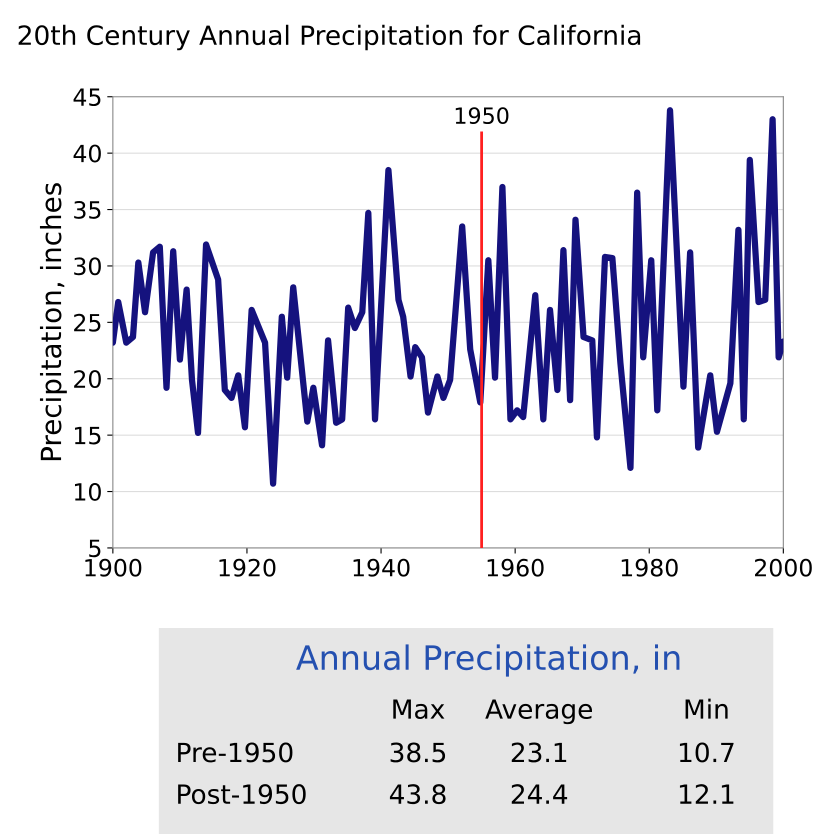 Image resolution: width=836 pixels, height=834 pixels. What do you see at coordinates (329, 37) in the screenshot?
I see `chart-title: 20th Century Annual Precipitation for California` at bounding box center [329, 37].